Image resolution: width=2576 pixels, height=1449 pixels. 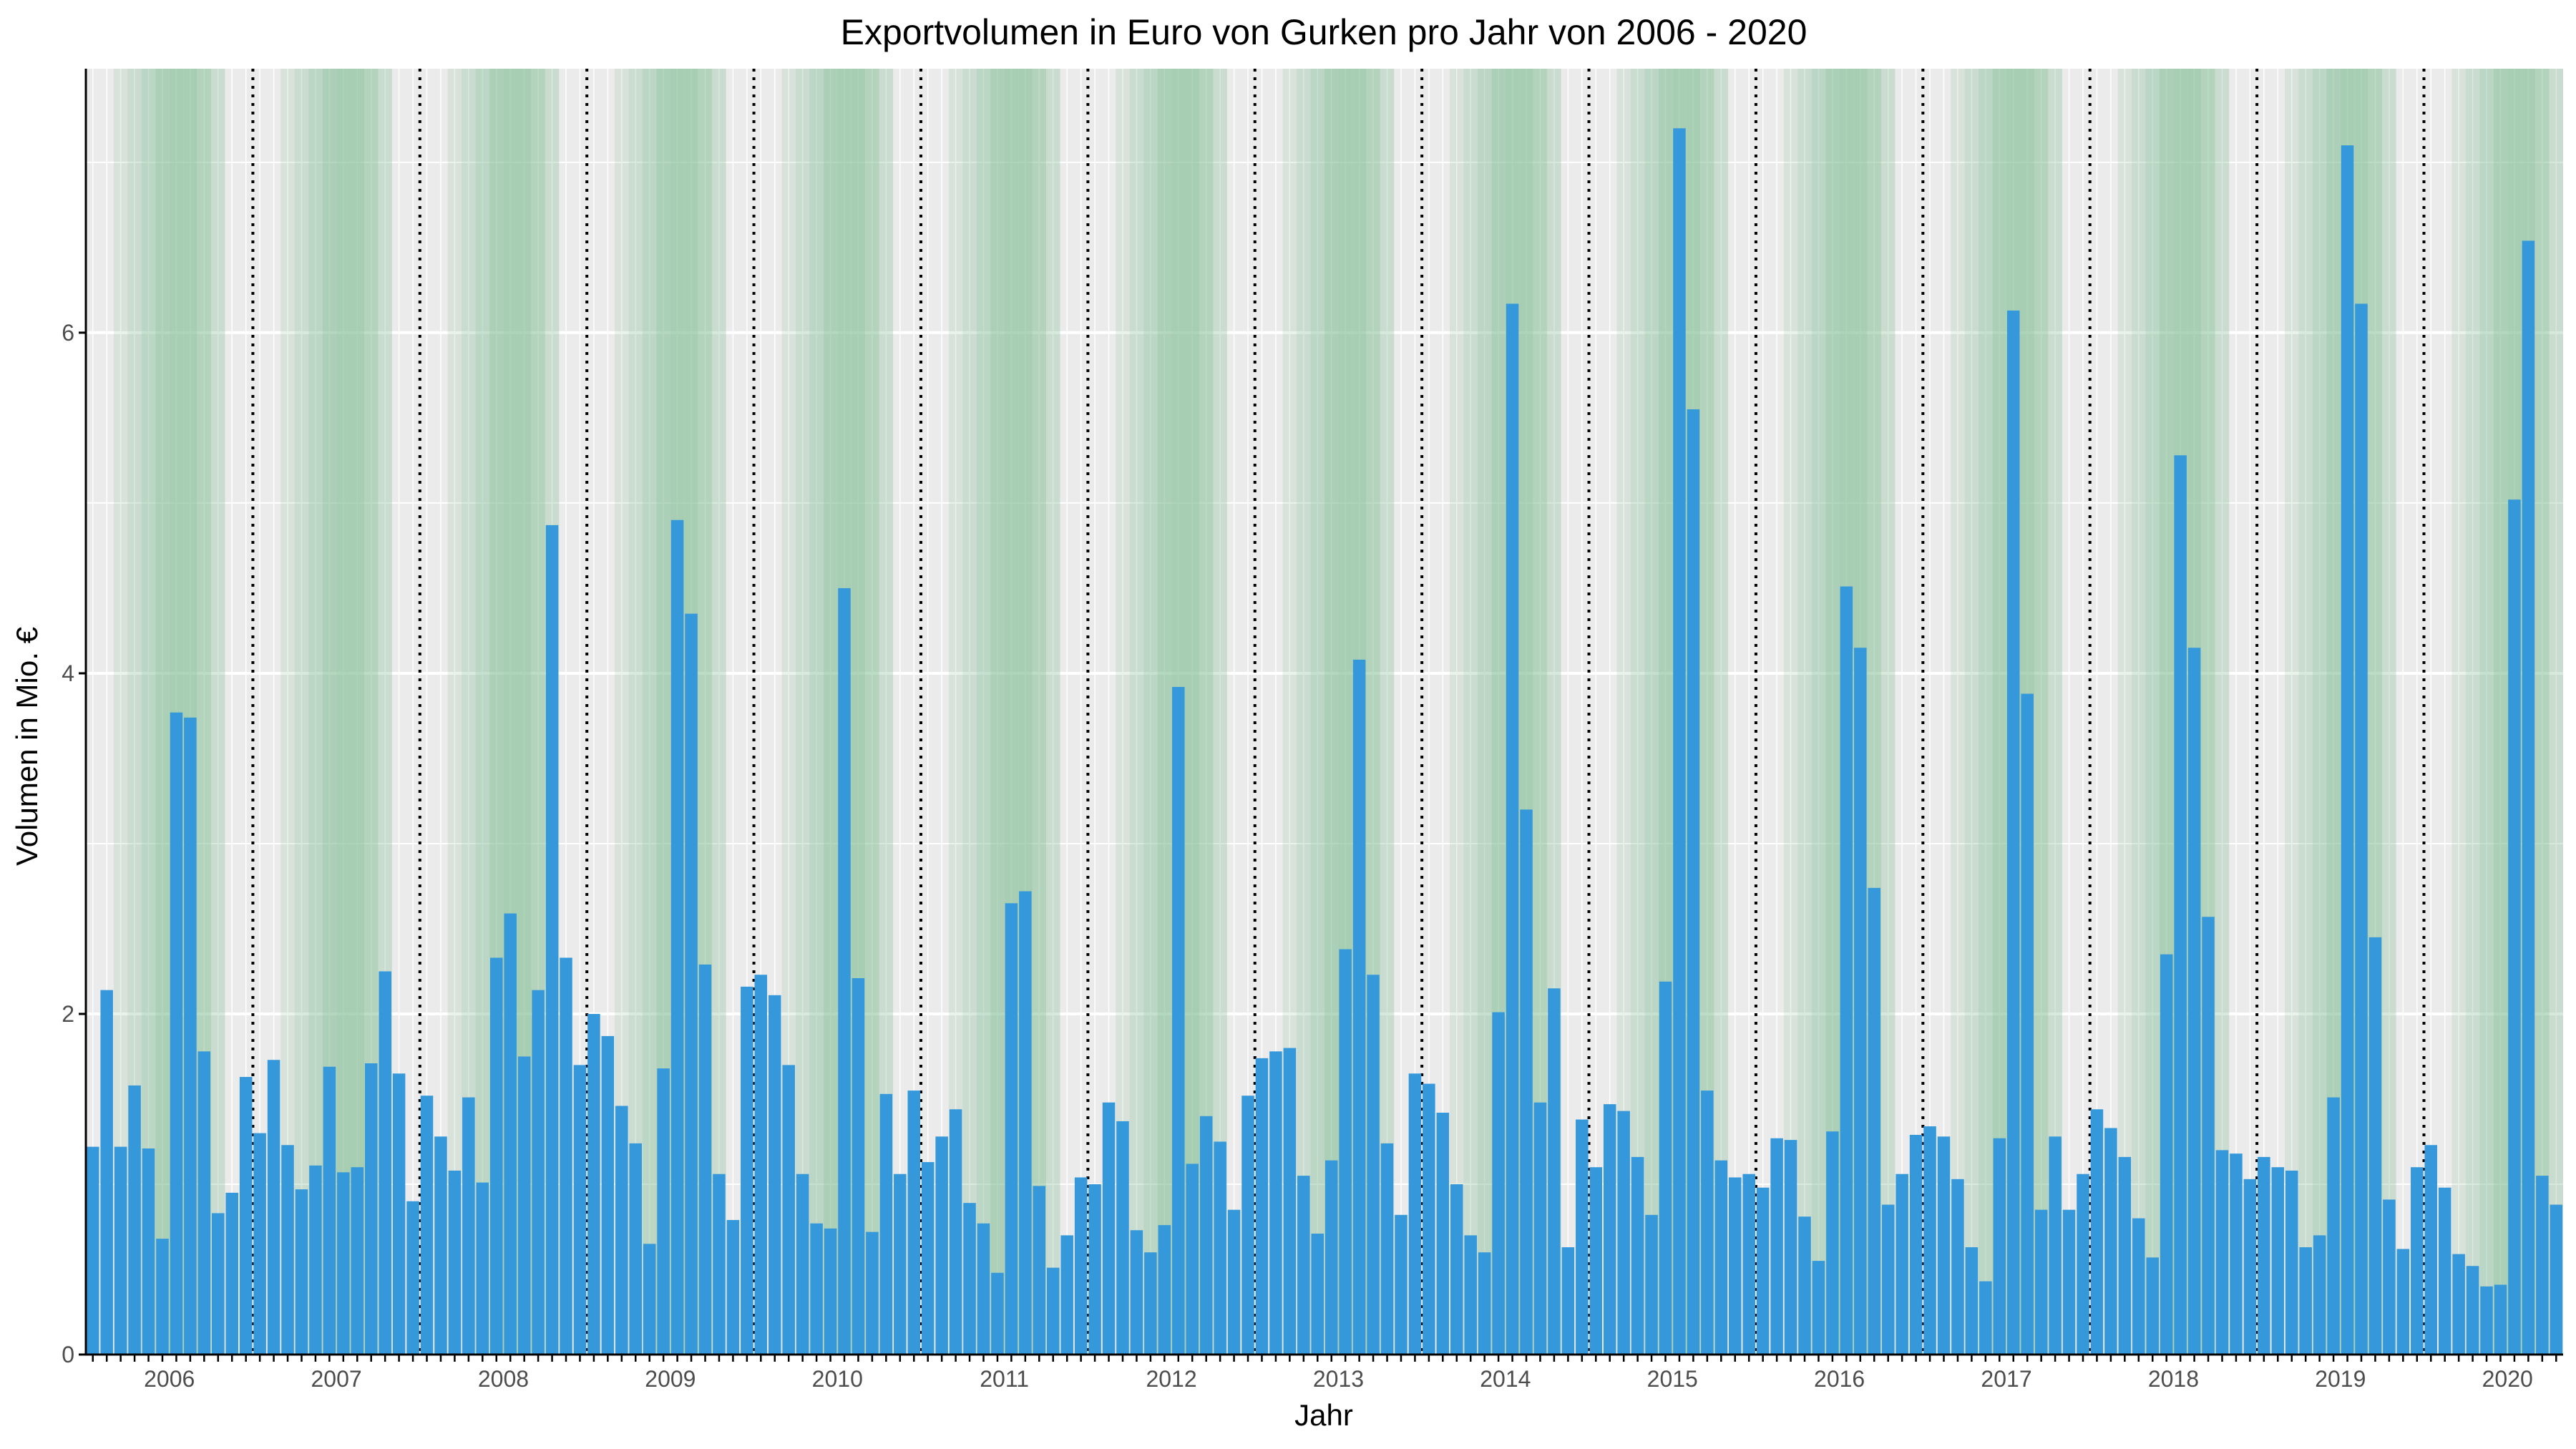 What do you see at coordinates (336, 1379) in the screenshot?
I see `x-tick-label: 2007` at bounding box center [336, 1379].